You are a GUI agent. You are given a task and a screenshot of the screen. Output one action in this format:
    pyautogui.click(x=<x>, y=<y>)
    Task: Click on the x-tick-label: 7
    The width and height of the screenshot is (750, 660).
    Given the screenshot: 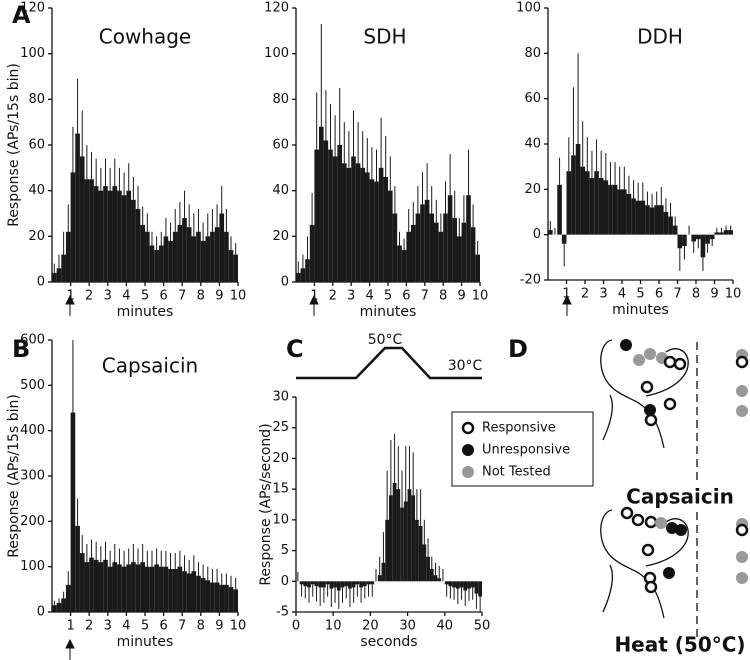 What is the action you would take?
    pyautogui.click(x=182, y=296)
    